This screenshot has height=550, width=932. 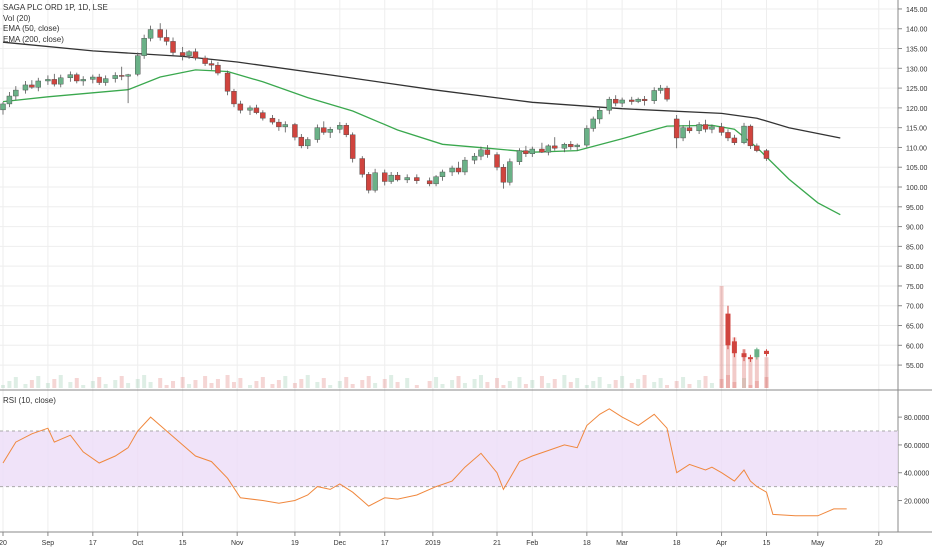 I want to click on time-tick-label: 20, so click(x=3, y=543).